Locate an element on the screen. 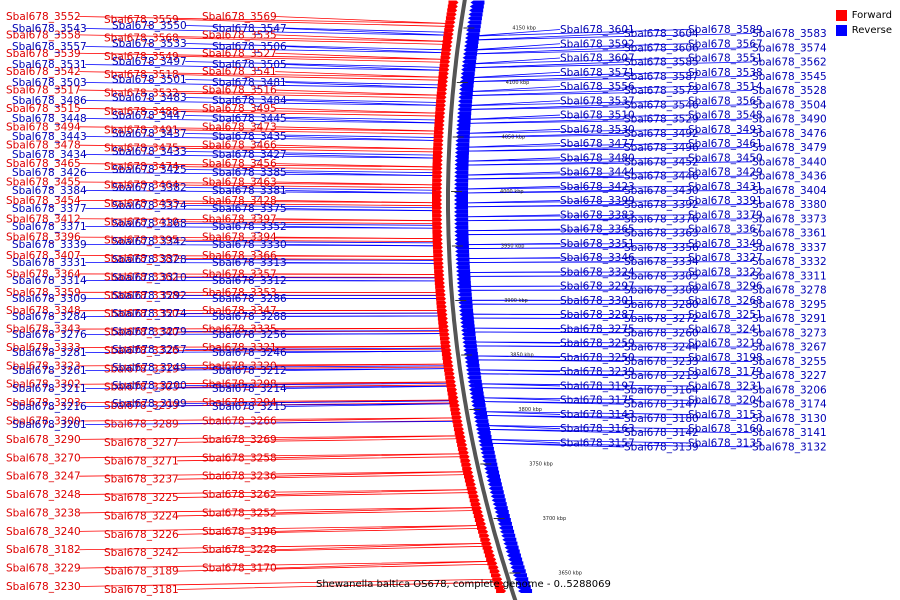 The height and width of the screenshot is (600, 900). gene-label: Sbal678_3532 is located at coordinates (141, 94).